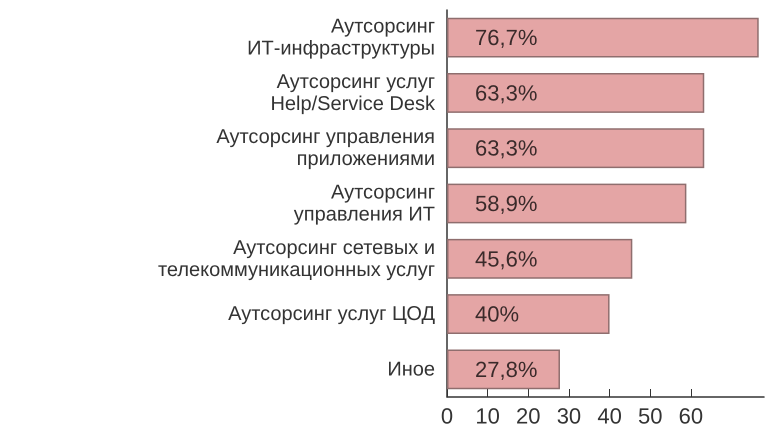 The image size is (770, 442). What do you see at coordinates (650, 416) in the screenshot?
I see `x-tick-label: 50` at bounding box center [650, 416].